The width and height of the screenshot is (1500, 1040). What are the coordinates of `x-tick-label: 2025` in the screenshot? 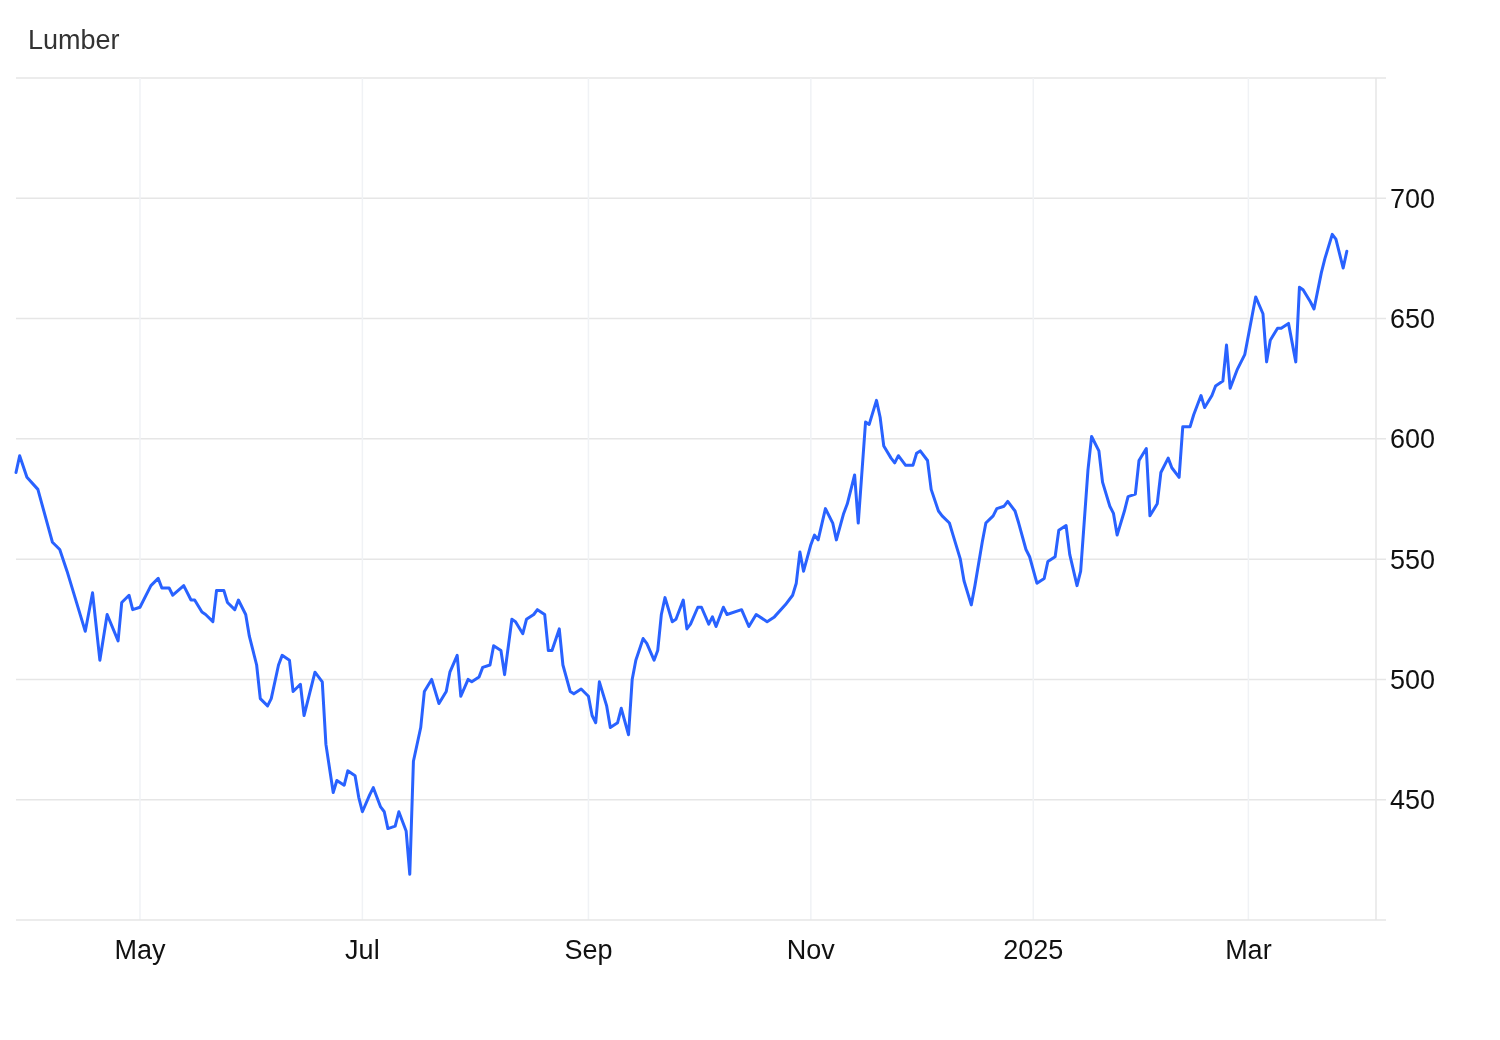 It's located at (1033, 950).